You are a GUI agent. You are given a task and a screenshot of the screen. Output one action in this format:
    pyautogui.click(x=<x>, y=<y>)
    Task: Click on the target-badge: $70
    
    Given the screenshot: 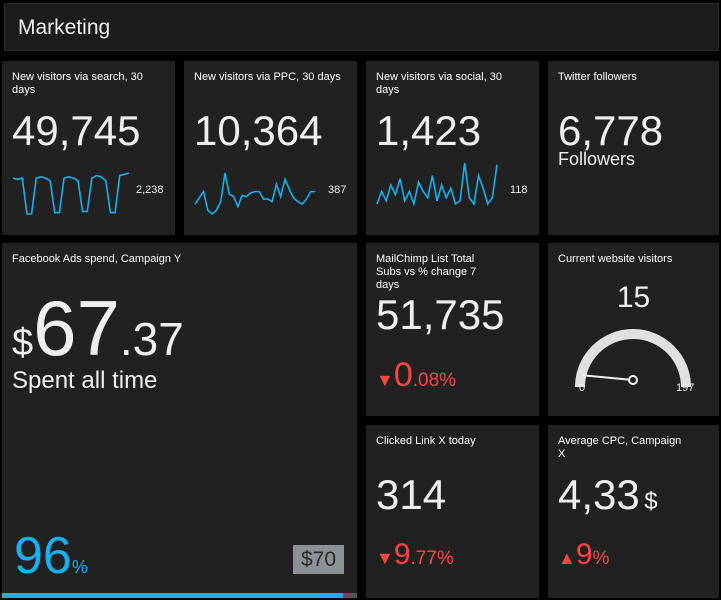 What is the action you would take?
    pyautogui.click(x=318, y=559)
    